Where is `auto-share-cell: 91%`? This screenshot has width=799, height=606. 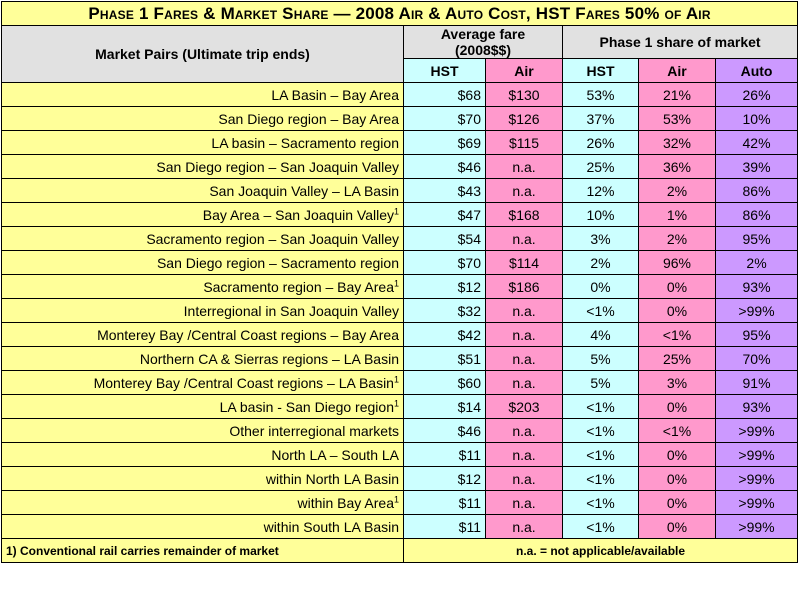
auto-share-cell: 91% is located at coordinates (756, 382).